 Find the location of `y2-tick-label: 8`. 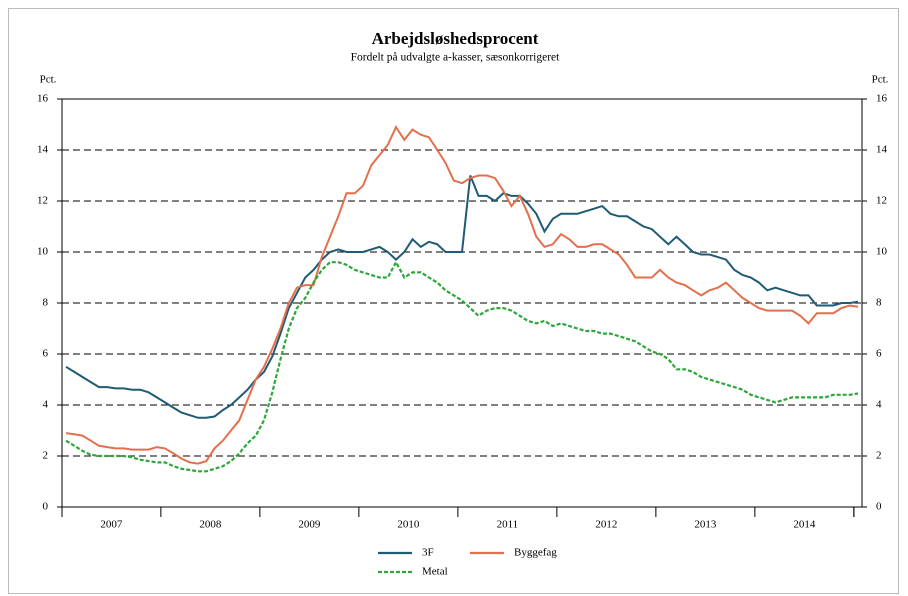

y2-tick-label: 8 is located at coordinates (879, 303).